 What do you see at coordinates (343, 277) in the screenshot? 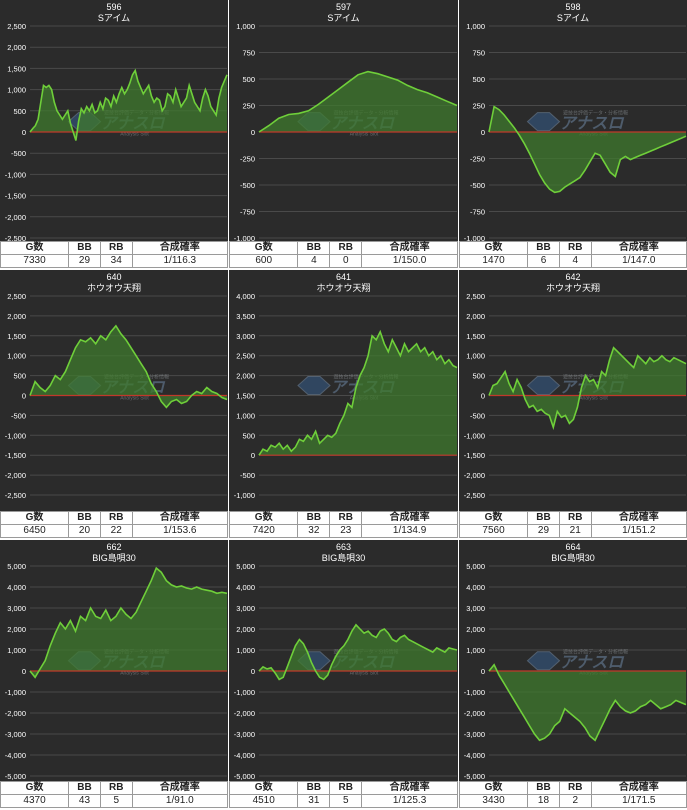
I see `machine-number: 641` at bounding box center [343, 277].